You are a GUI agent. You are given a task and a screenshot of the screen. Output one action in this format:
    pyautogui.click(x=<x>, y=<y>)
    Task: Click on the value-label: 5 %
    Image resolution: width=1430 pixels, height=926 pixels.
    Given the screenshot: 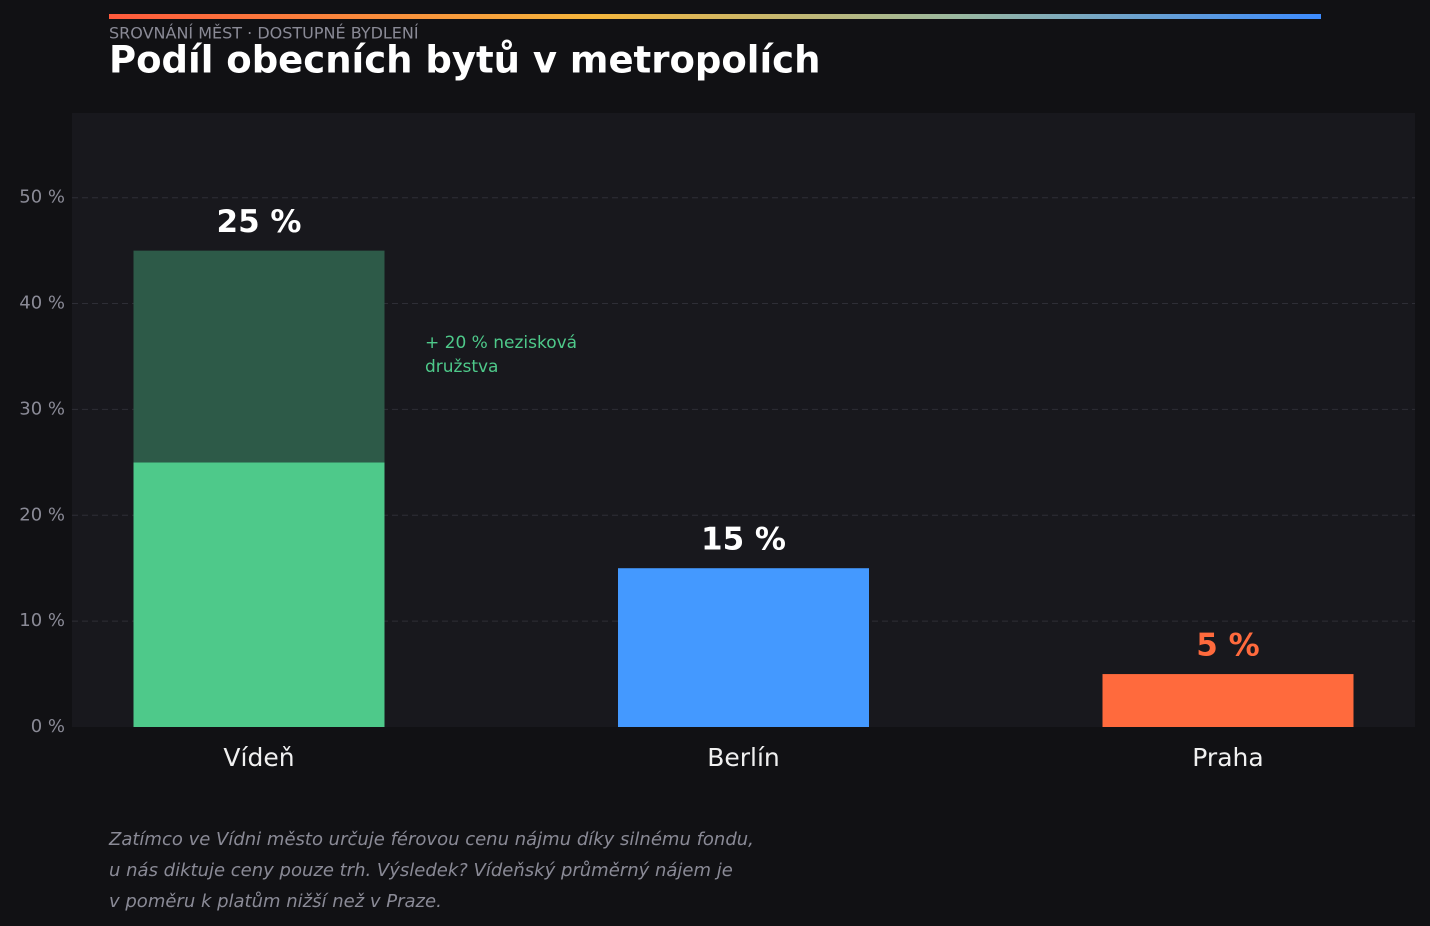 What is the action you would take?
    pyautogui.click(x=1227, y=646)
    